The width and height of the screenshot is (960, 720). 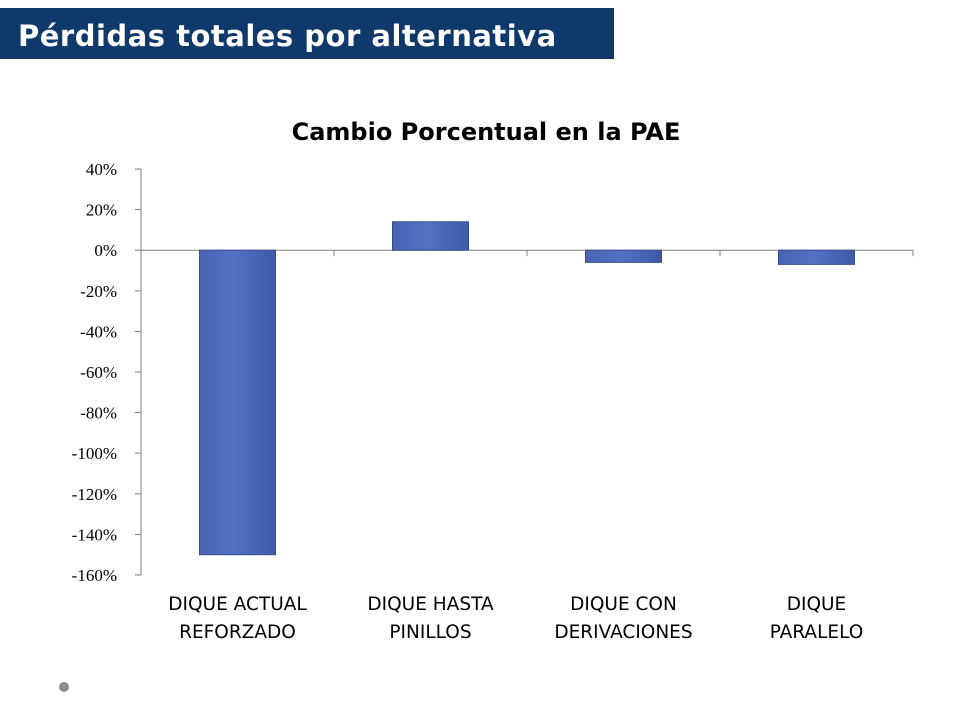 What do you see at coordinates (64, 687) in the screenshot?
I see `bullet-dot` at bounding box center [64, 687].